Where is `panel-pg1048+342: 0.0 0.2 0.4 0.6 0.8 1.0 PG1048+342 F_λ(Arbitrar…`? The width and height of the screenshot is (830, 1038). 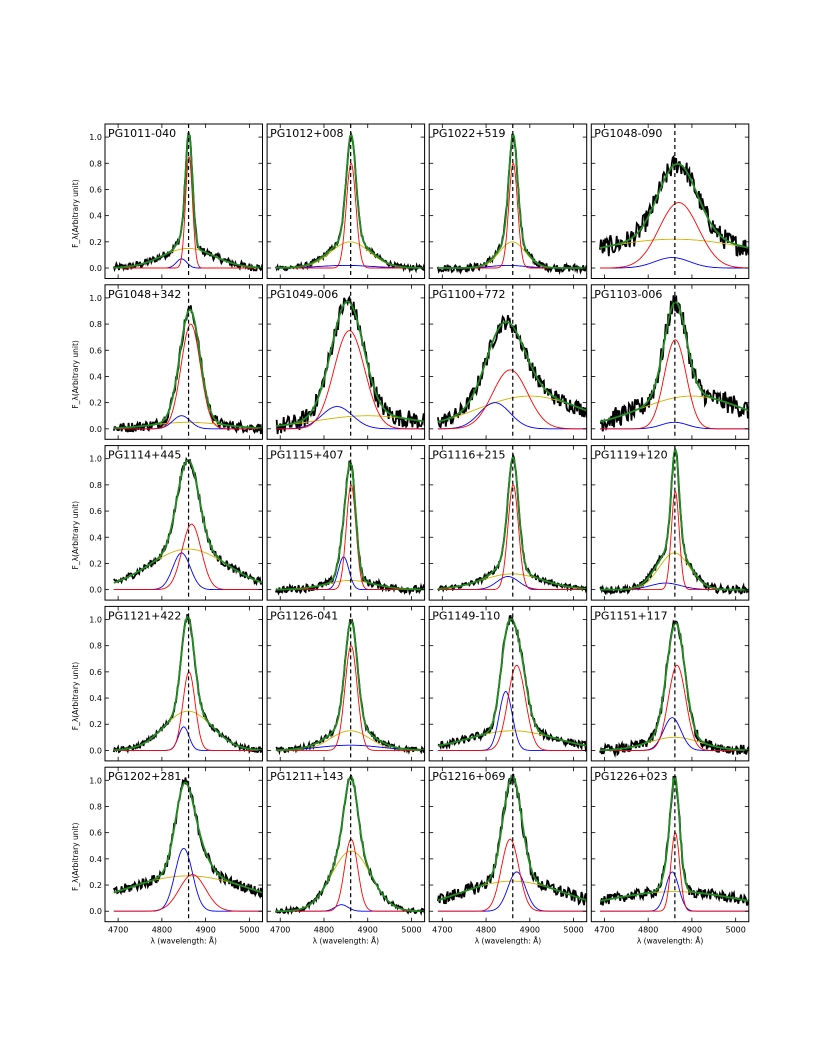 panel-pg1048+342: 0.0 0.2 0.4 0.6 0.8 1.0 PG1048+342 F_λ(Arbitrar… is located at coordinates (167, 362).